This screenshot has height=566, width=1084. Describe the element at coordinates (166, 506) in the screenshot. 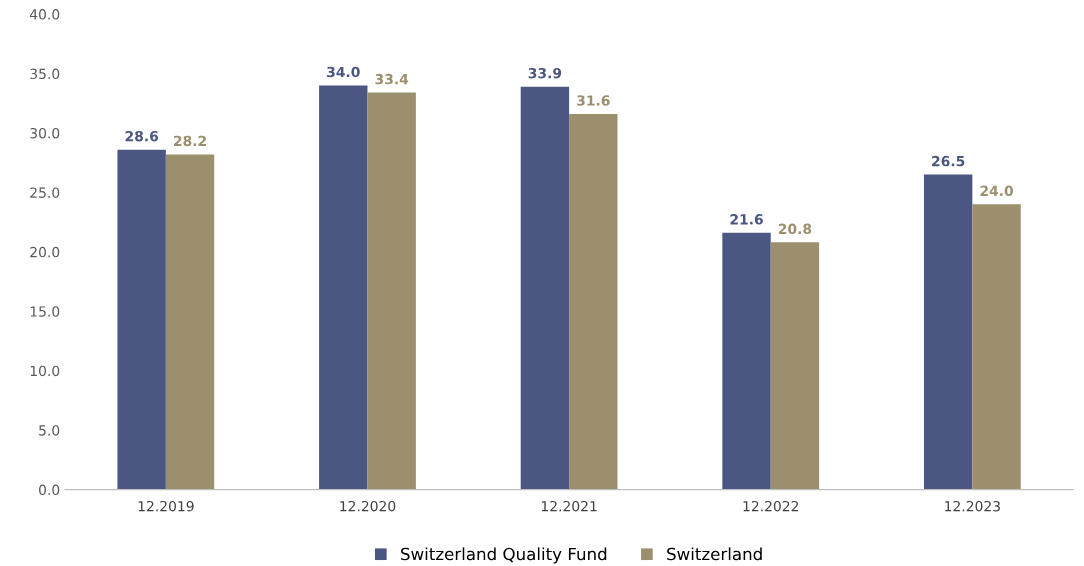

I see `x-tick-label: 12.2019` at that location.